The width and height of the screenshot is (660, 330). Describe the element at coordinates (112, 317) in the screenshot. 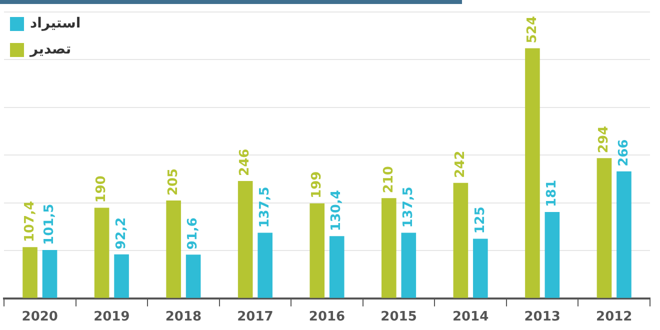

I see `x-tick-label: 2019` at that location.